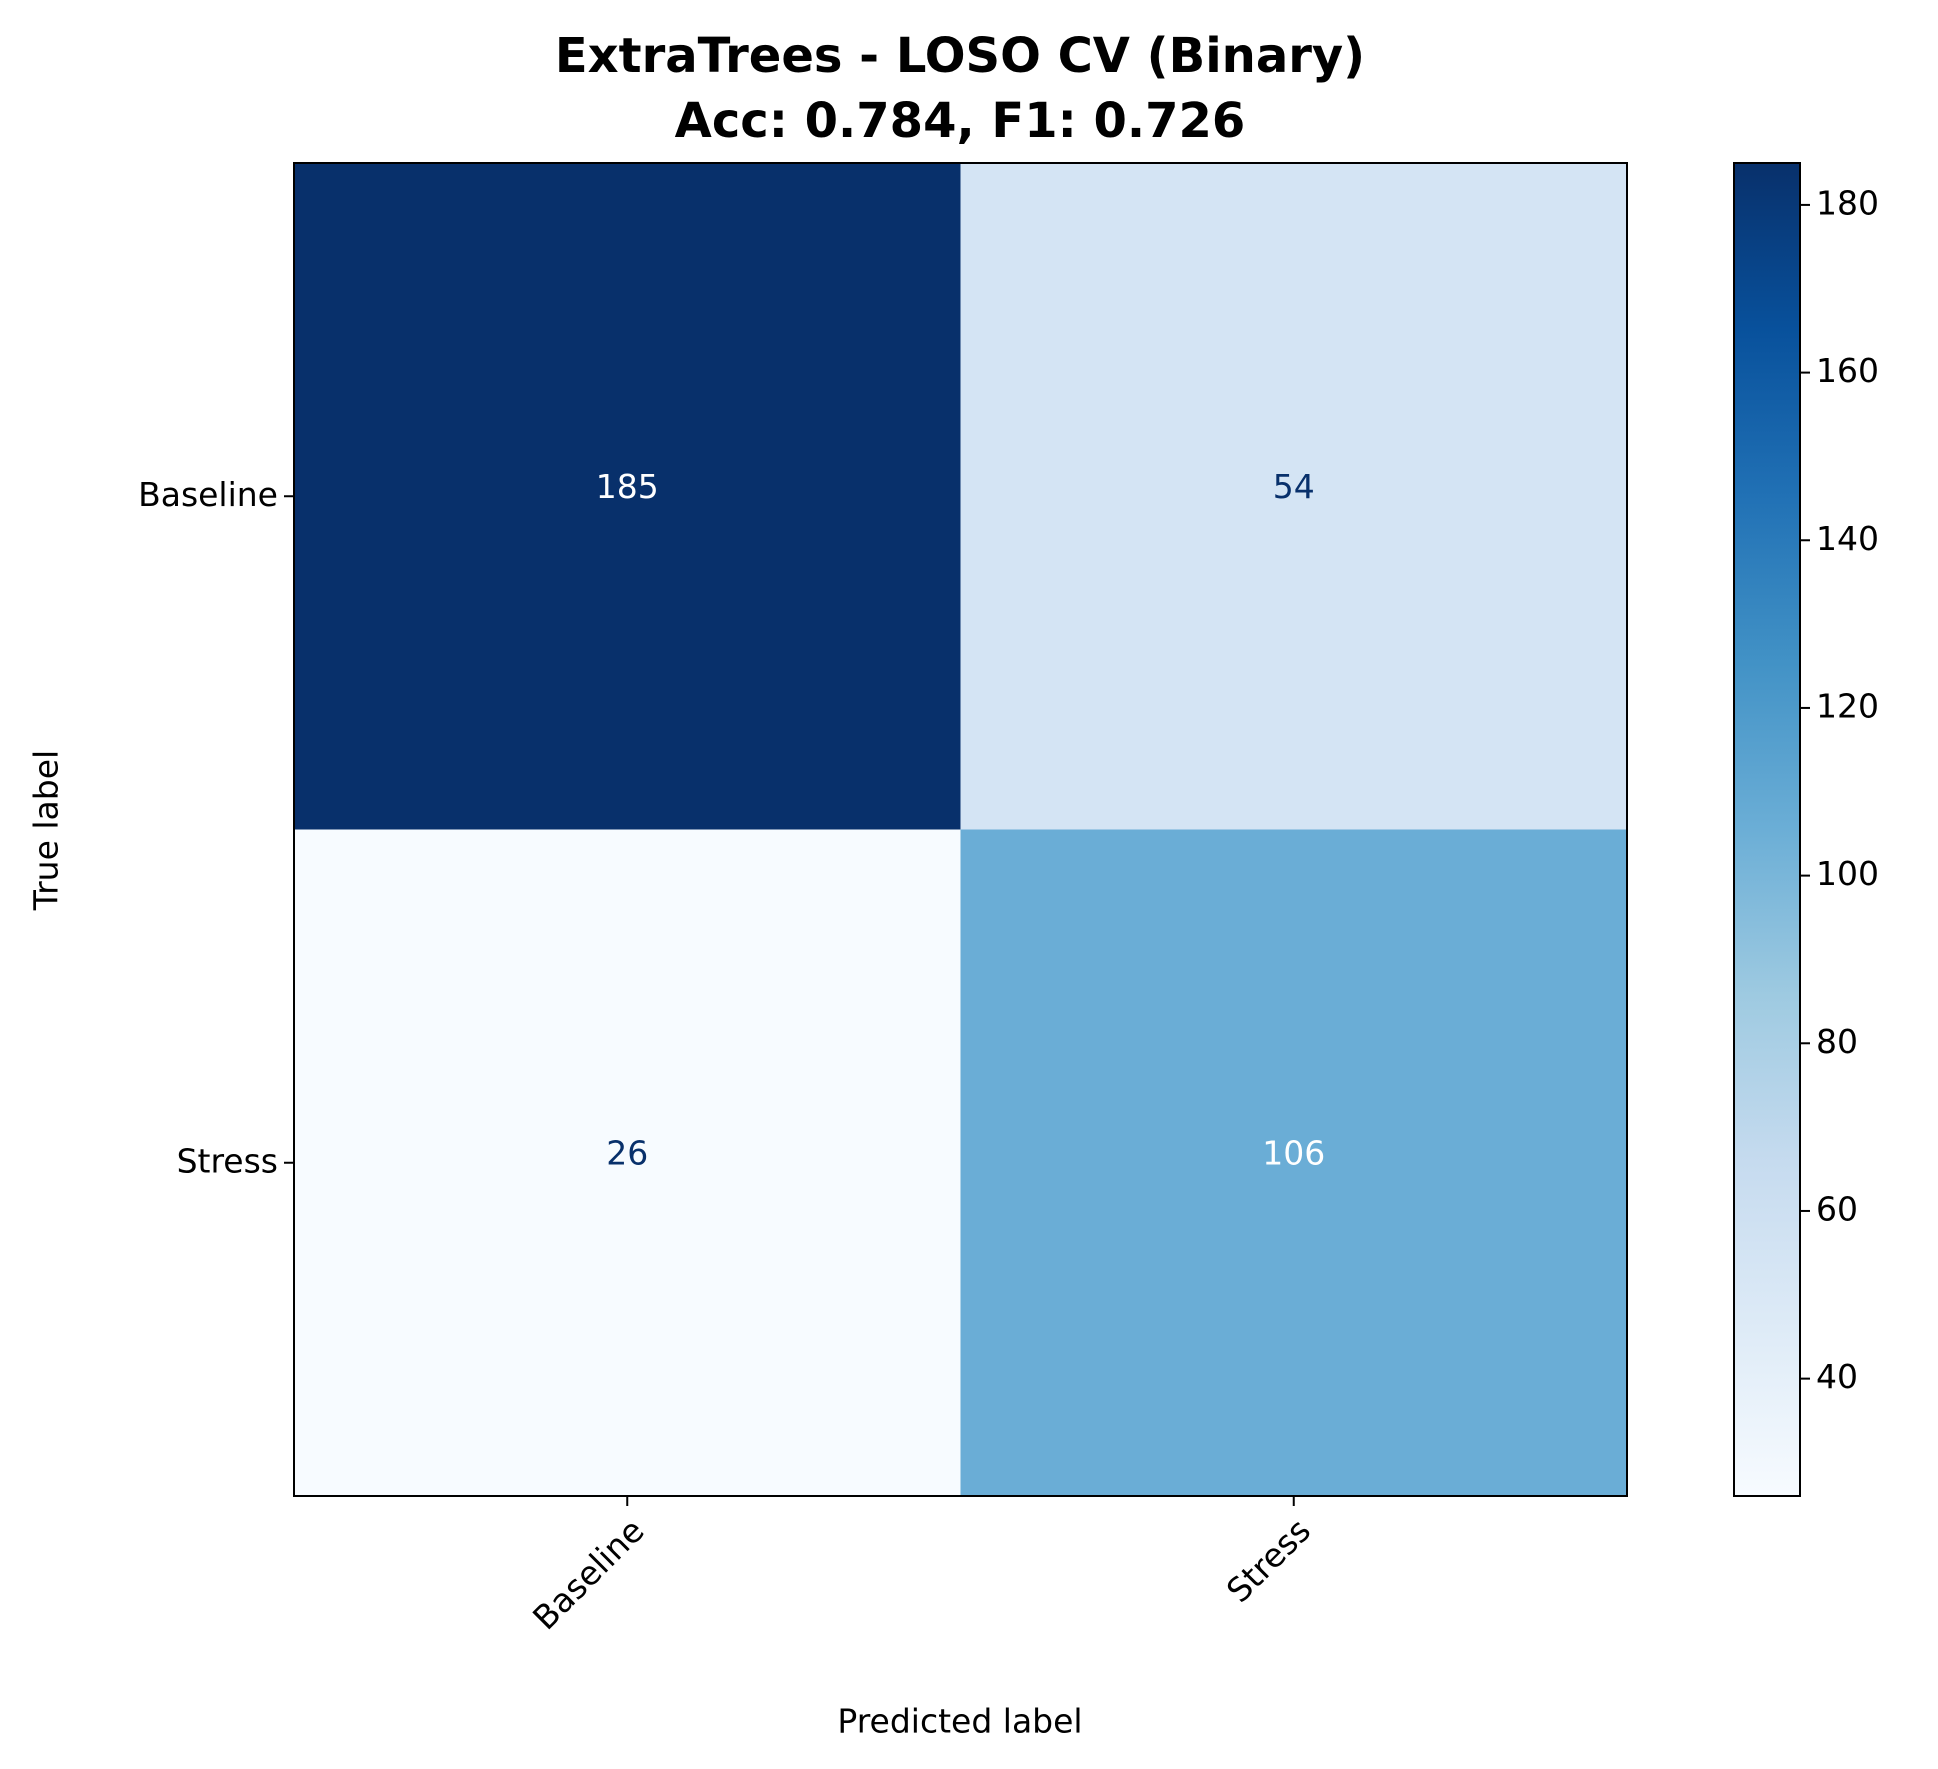 The width and height of the screenshot is (1938, 1769). What do you see at coordinates (1847, 705) in the screenshot?
I see `colorbar-tick-label: 120` at bounding box center [1847, 705].